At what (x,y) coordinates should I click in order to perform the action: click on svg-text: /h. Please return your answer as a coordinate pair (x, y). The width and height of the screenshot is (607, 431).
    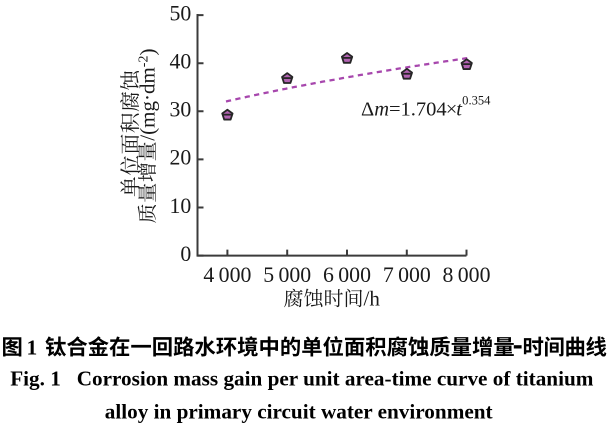
    Looking at the image, I should click on (372, 299).